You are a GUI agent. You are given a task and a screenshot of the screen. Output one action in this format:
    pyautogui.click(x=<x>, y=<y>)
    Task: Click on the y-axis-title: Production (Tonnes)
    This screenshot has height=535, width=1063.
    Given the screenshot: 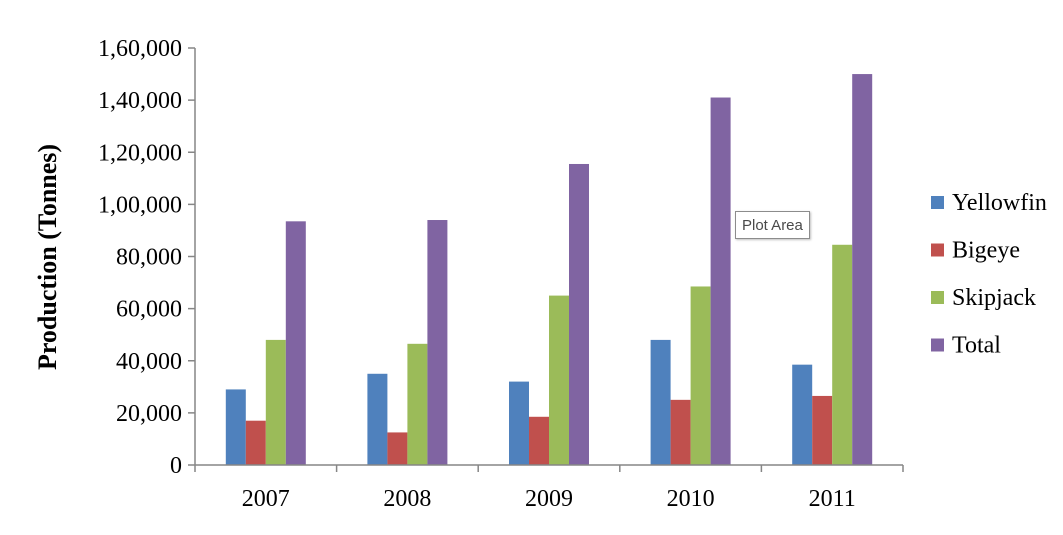 What is the action you would take?
    pyautogui.click(x=47, y=257)
    